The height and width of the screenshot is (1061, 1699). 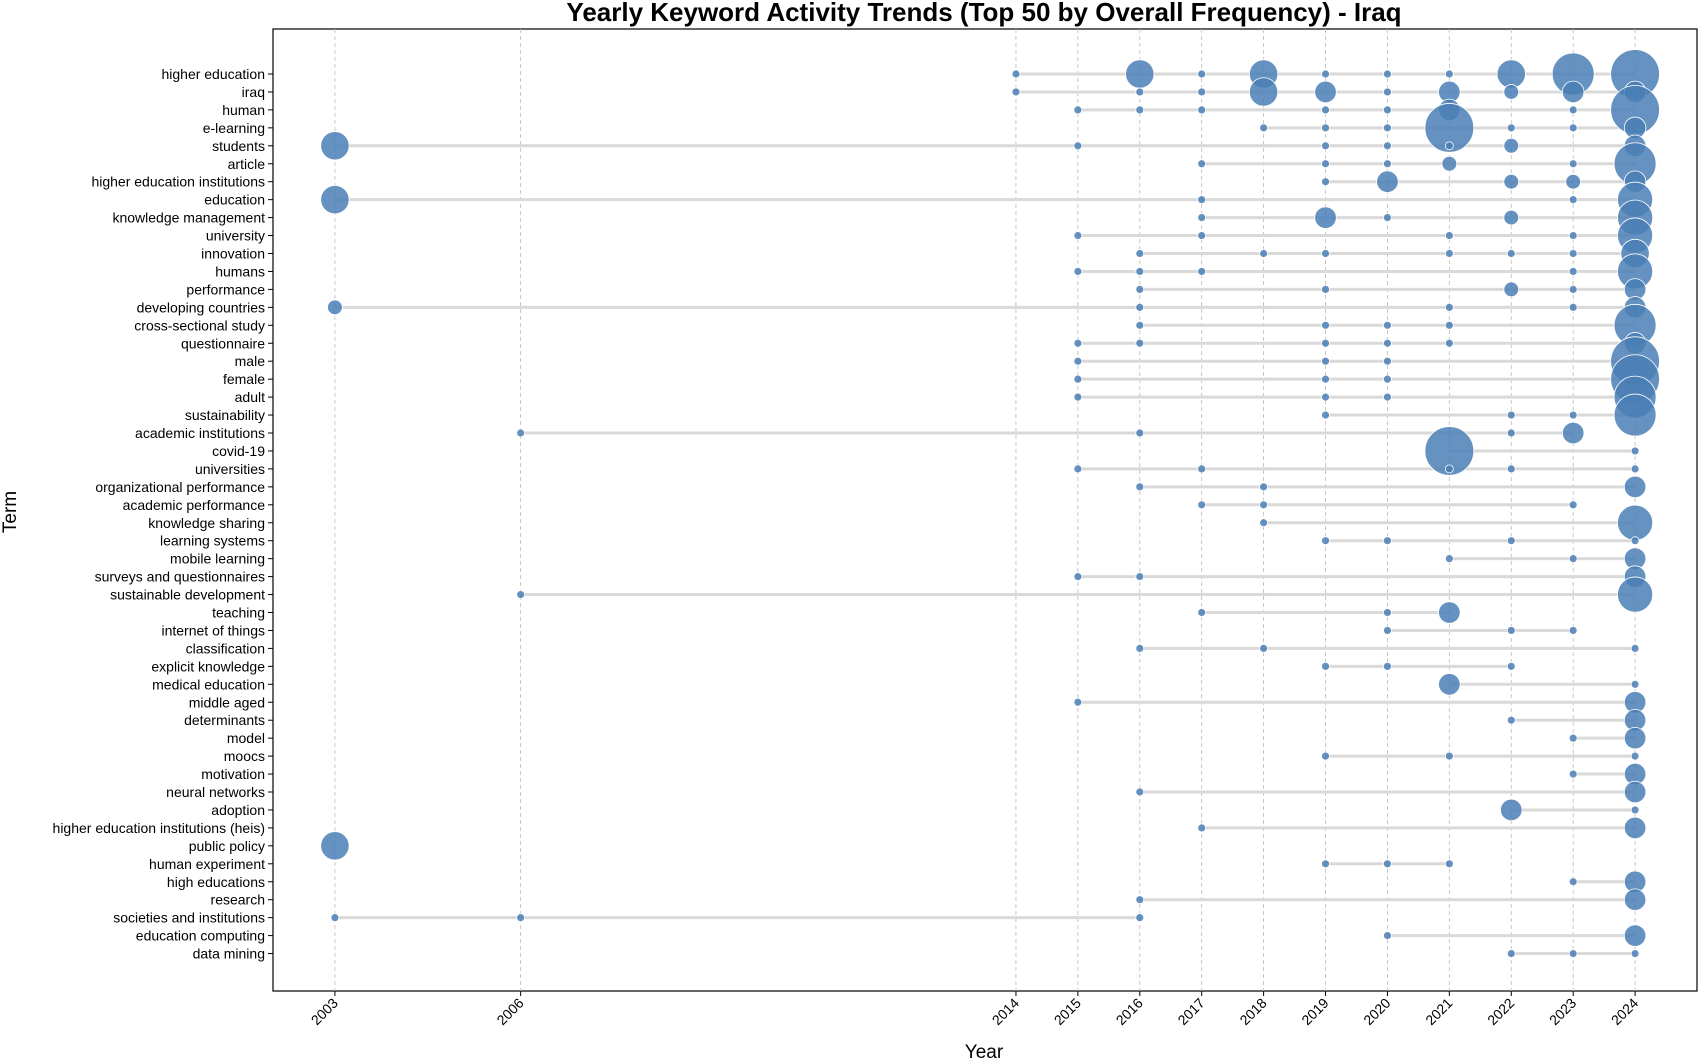 What do you see at coordinates (1140, 253) in the screenshot?
I see `marker-innovation-2016` at bounding box center [1140, 253].